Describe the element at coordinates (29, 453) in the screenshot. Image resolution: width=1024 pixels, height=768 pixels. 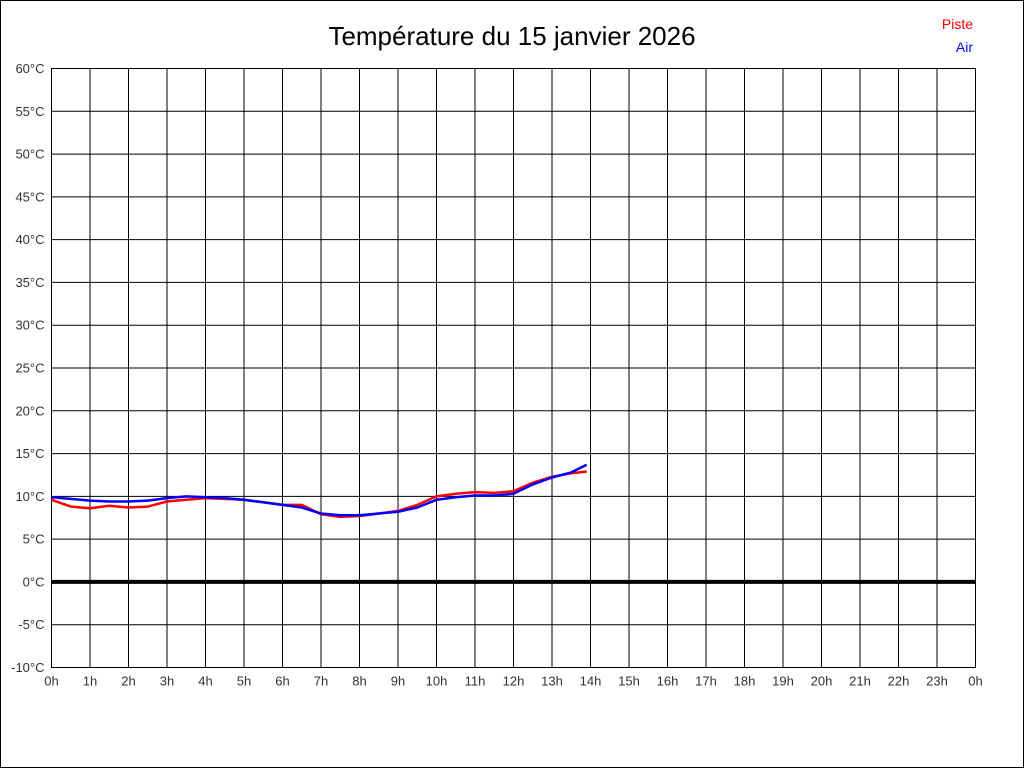
I see `y-axis-tick-label: 15°C` at that location.